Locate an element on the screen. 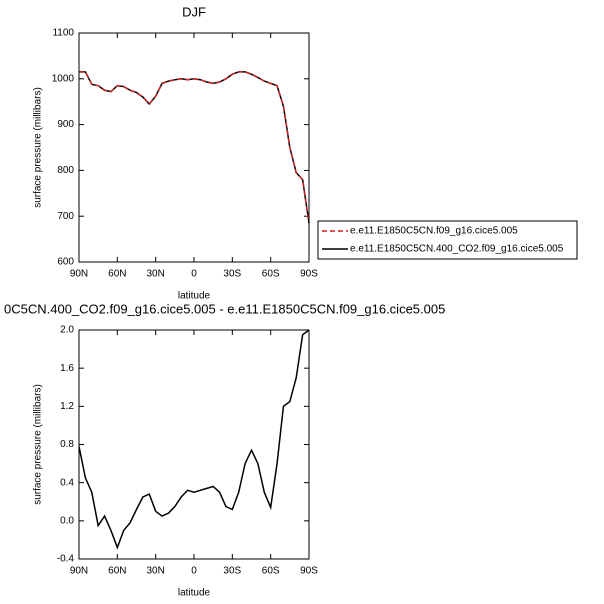  y-tick-label: 2.0 is located at coordinates (67, 330).